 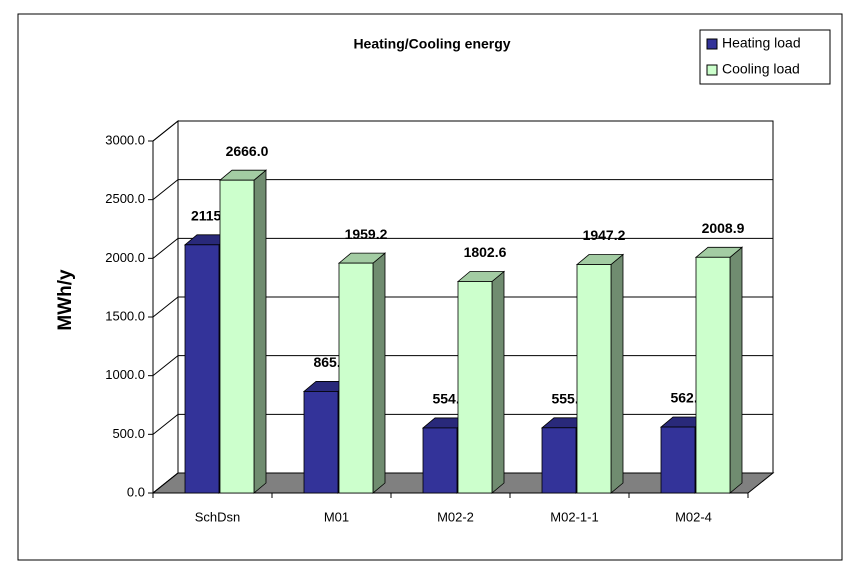 I want to click on value-label: 1959.2, so click(x=366, y=234).